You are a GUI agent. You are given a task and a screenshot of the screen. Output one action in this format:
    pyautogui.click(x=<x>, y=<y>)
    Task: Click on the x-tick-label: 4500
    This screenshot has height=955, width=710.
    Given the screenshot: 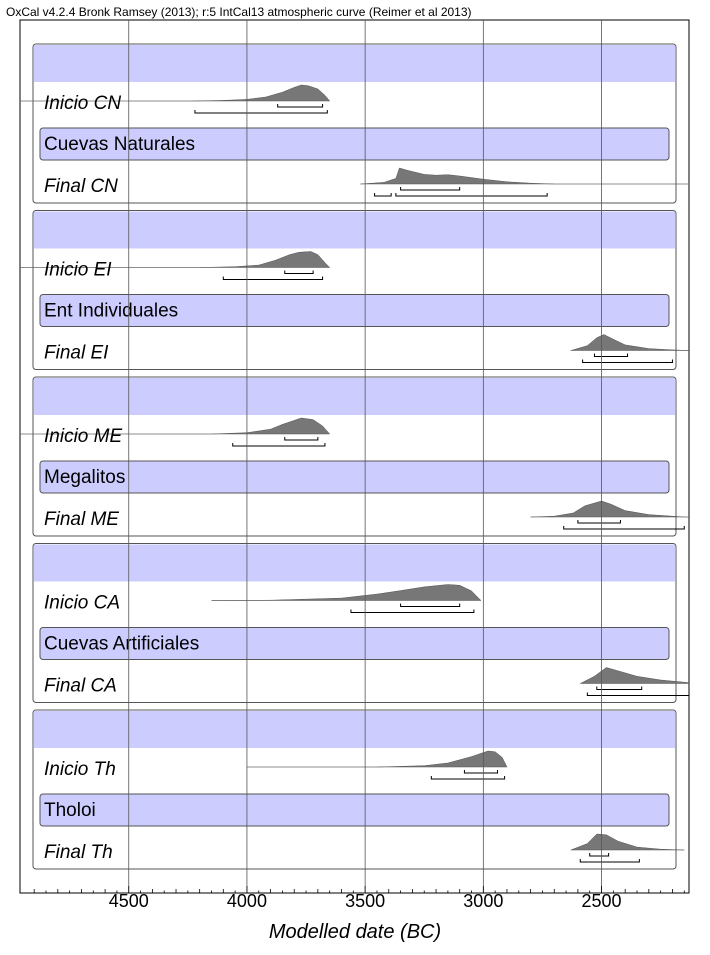 What is the action you would take?
    pyautogui.click(x=129, y=901)
    